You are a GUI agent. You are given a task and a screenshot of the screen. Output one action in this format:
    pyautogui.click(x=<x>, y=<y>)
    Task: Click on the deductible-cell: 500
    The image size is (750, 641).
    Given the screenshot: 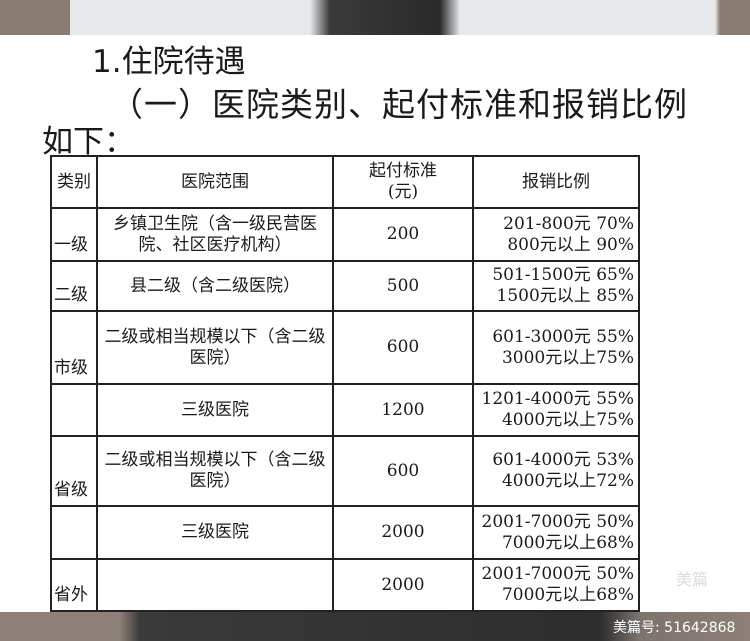 What is the action you would take?
    pyautogui.click(x=403, y=286)
    